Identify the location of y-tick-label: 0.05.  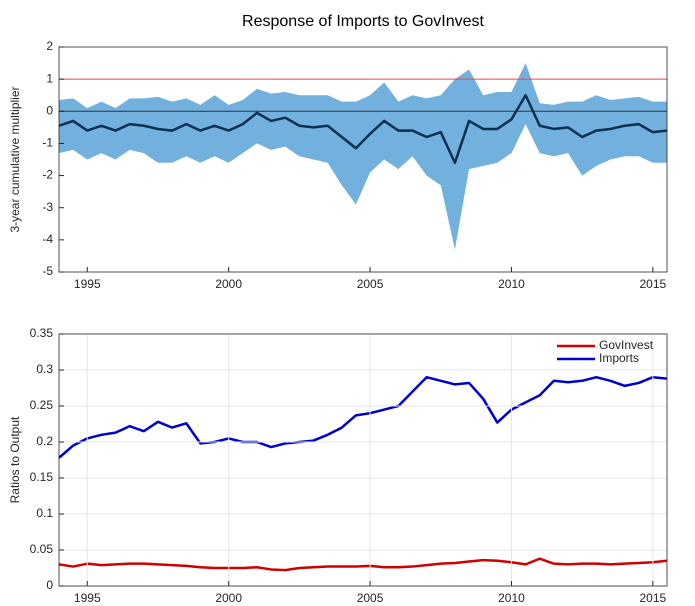
(42, 549).